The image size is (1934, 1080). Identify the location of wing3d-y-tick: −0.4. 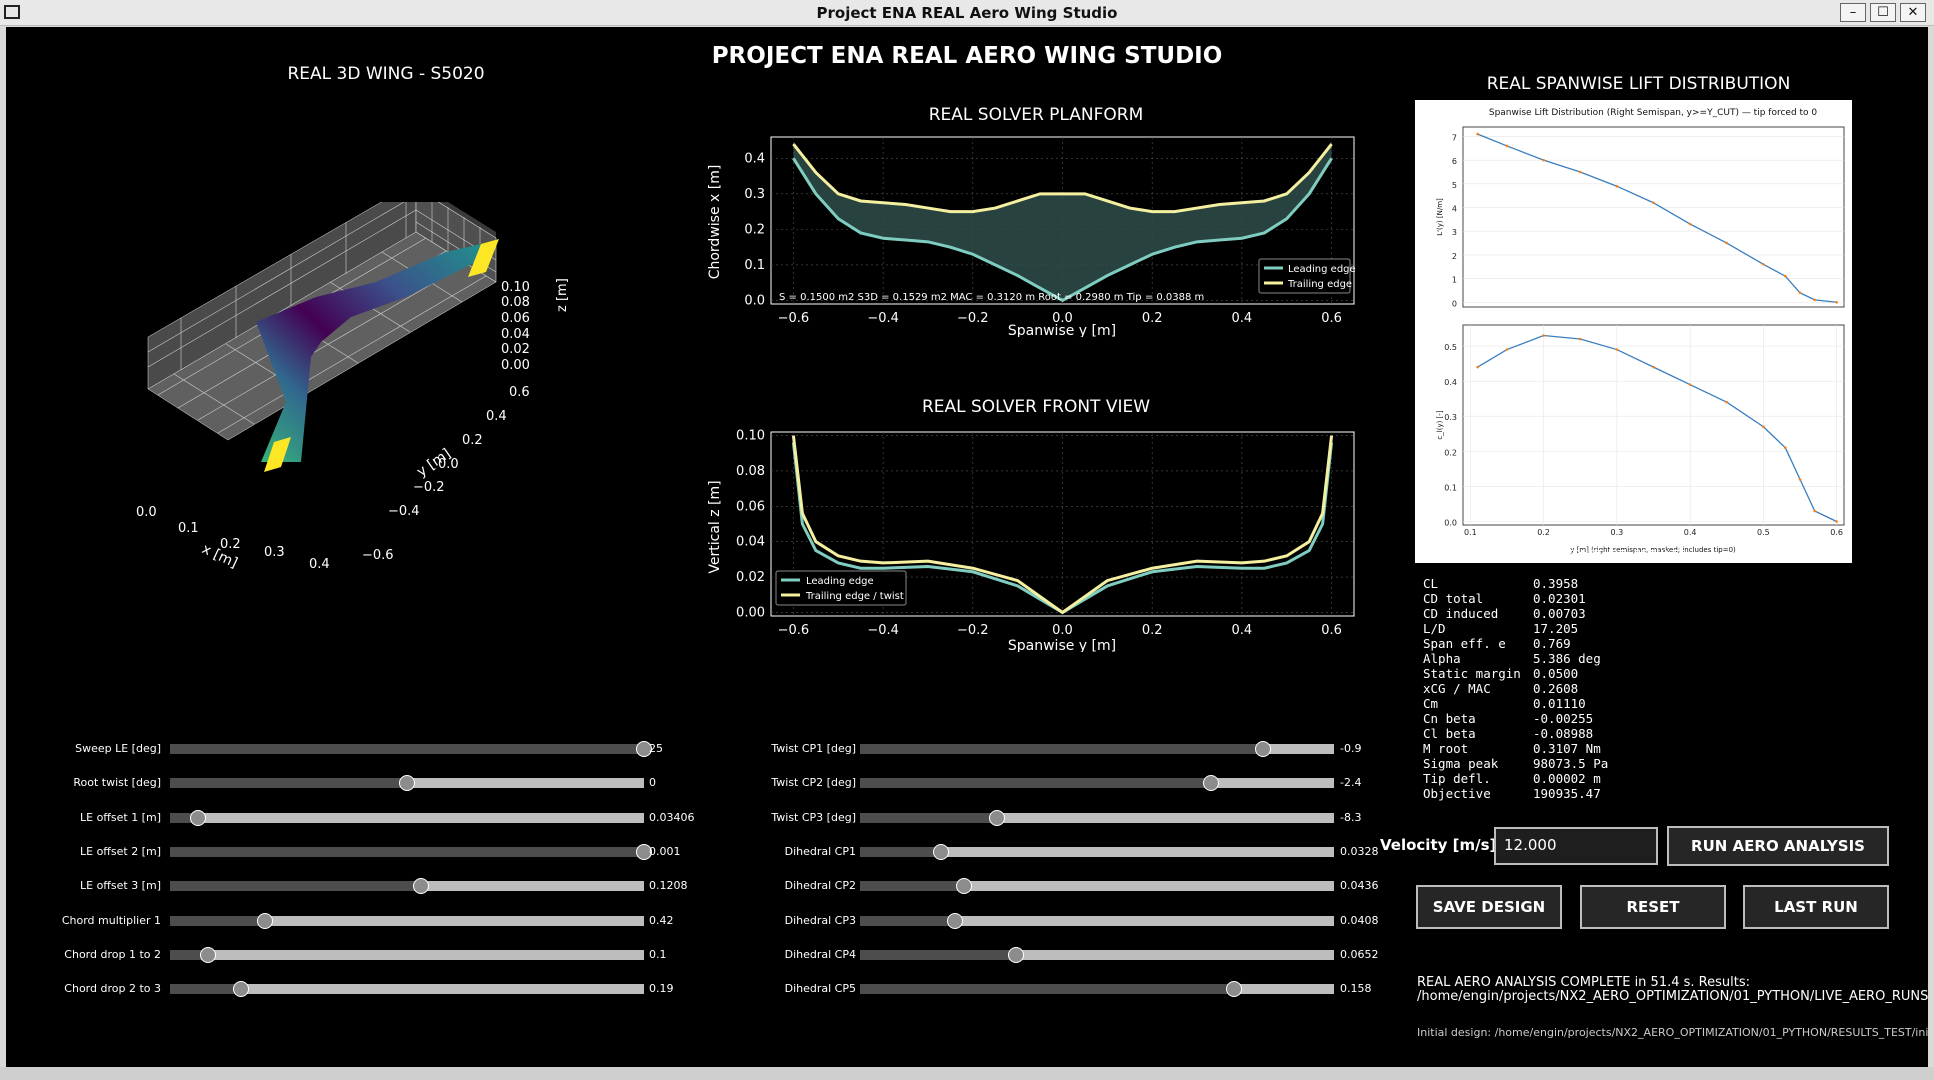
(404, 511).